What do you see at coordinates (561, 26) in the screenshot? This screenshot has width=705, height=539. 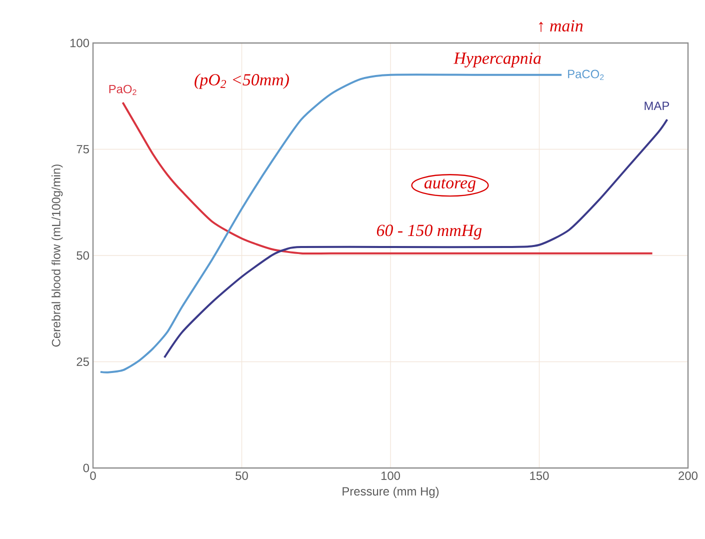 I see `text: ↑ main` at bounding box center [561, 26].